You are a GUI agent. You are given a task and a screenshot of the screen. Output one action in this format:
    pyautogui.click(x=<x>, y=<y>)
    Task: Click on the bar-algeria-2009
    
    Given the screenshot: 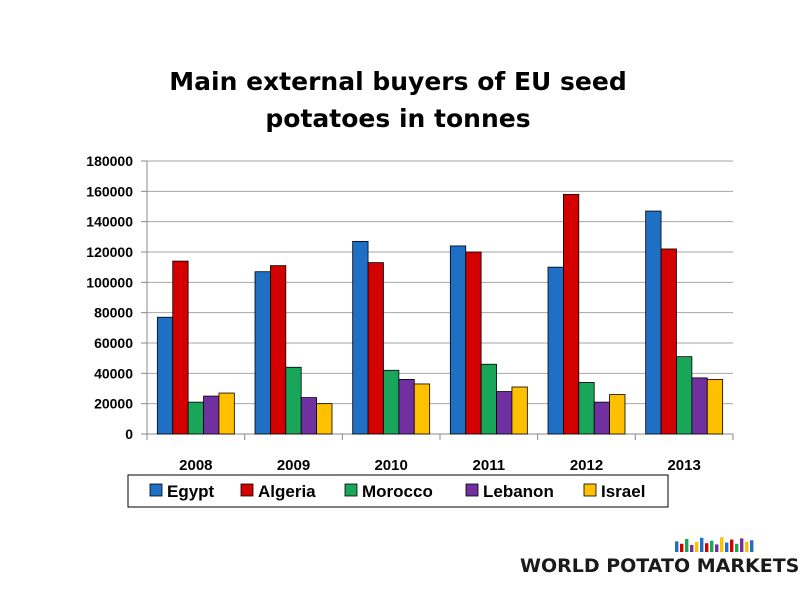 What is the action you would take?
    pyautogui.click(x=278, y=350)
    